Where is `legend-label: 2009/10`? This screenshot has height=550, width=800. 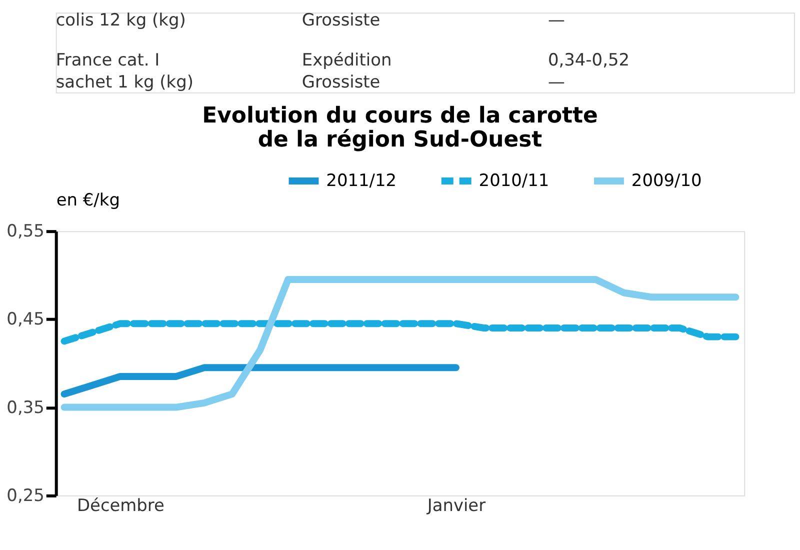
legend-label: 2009/10 is located at coordinates (666, 180).